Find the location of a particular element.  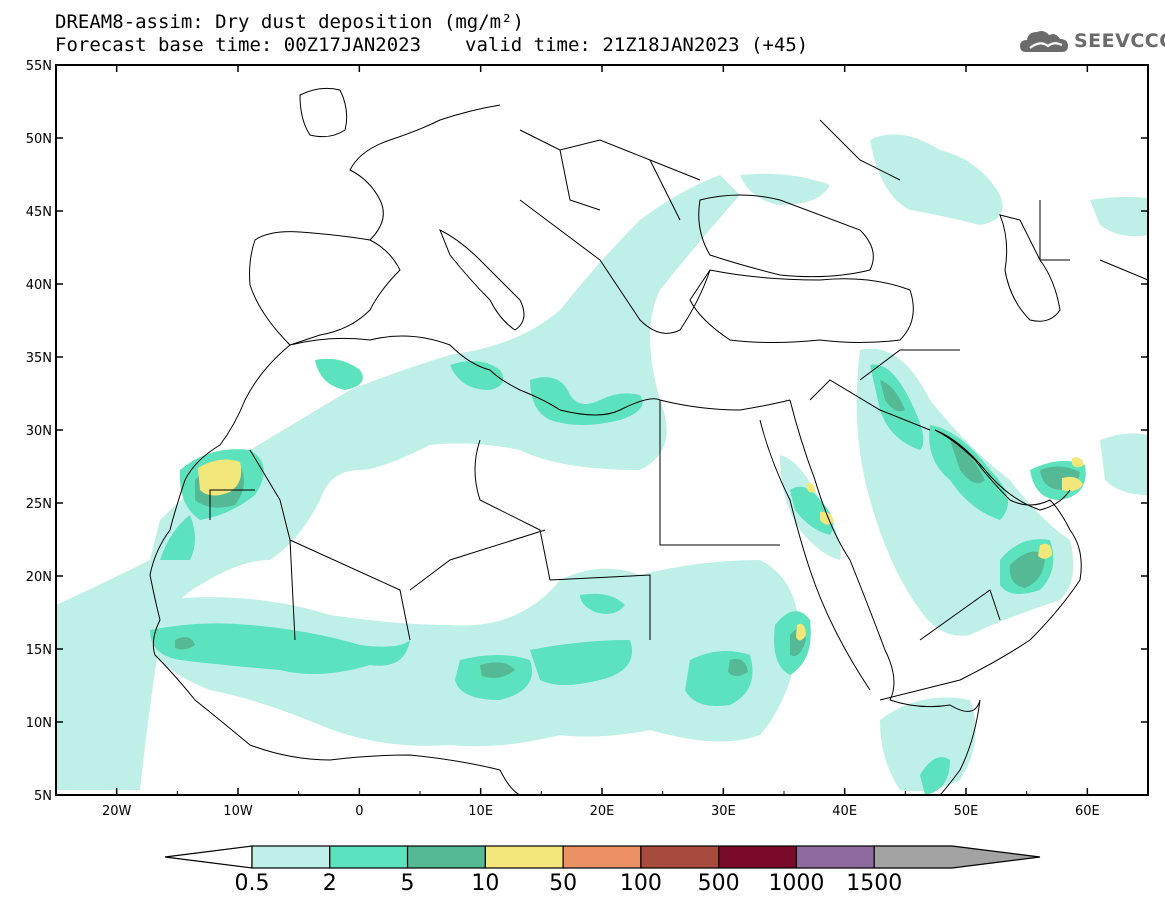

lat-label: 10N is located at coordinates (39, 723).